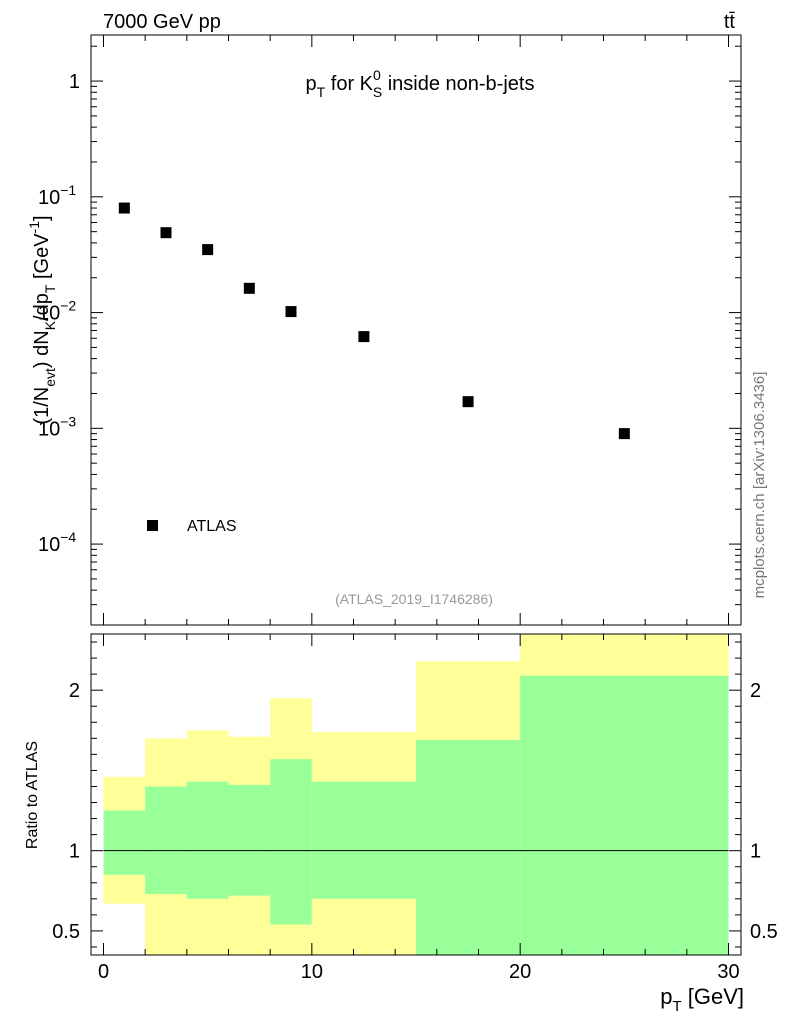 This screenshot has height=1024, width=786. What do you see at coordinates (730, 22) in the screenshot?
I see `process-label: tt̄` at bounding box center [730, 22].